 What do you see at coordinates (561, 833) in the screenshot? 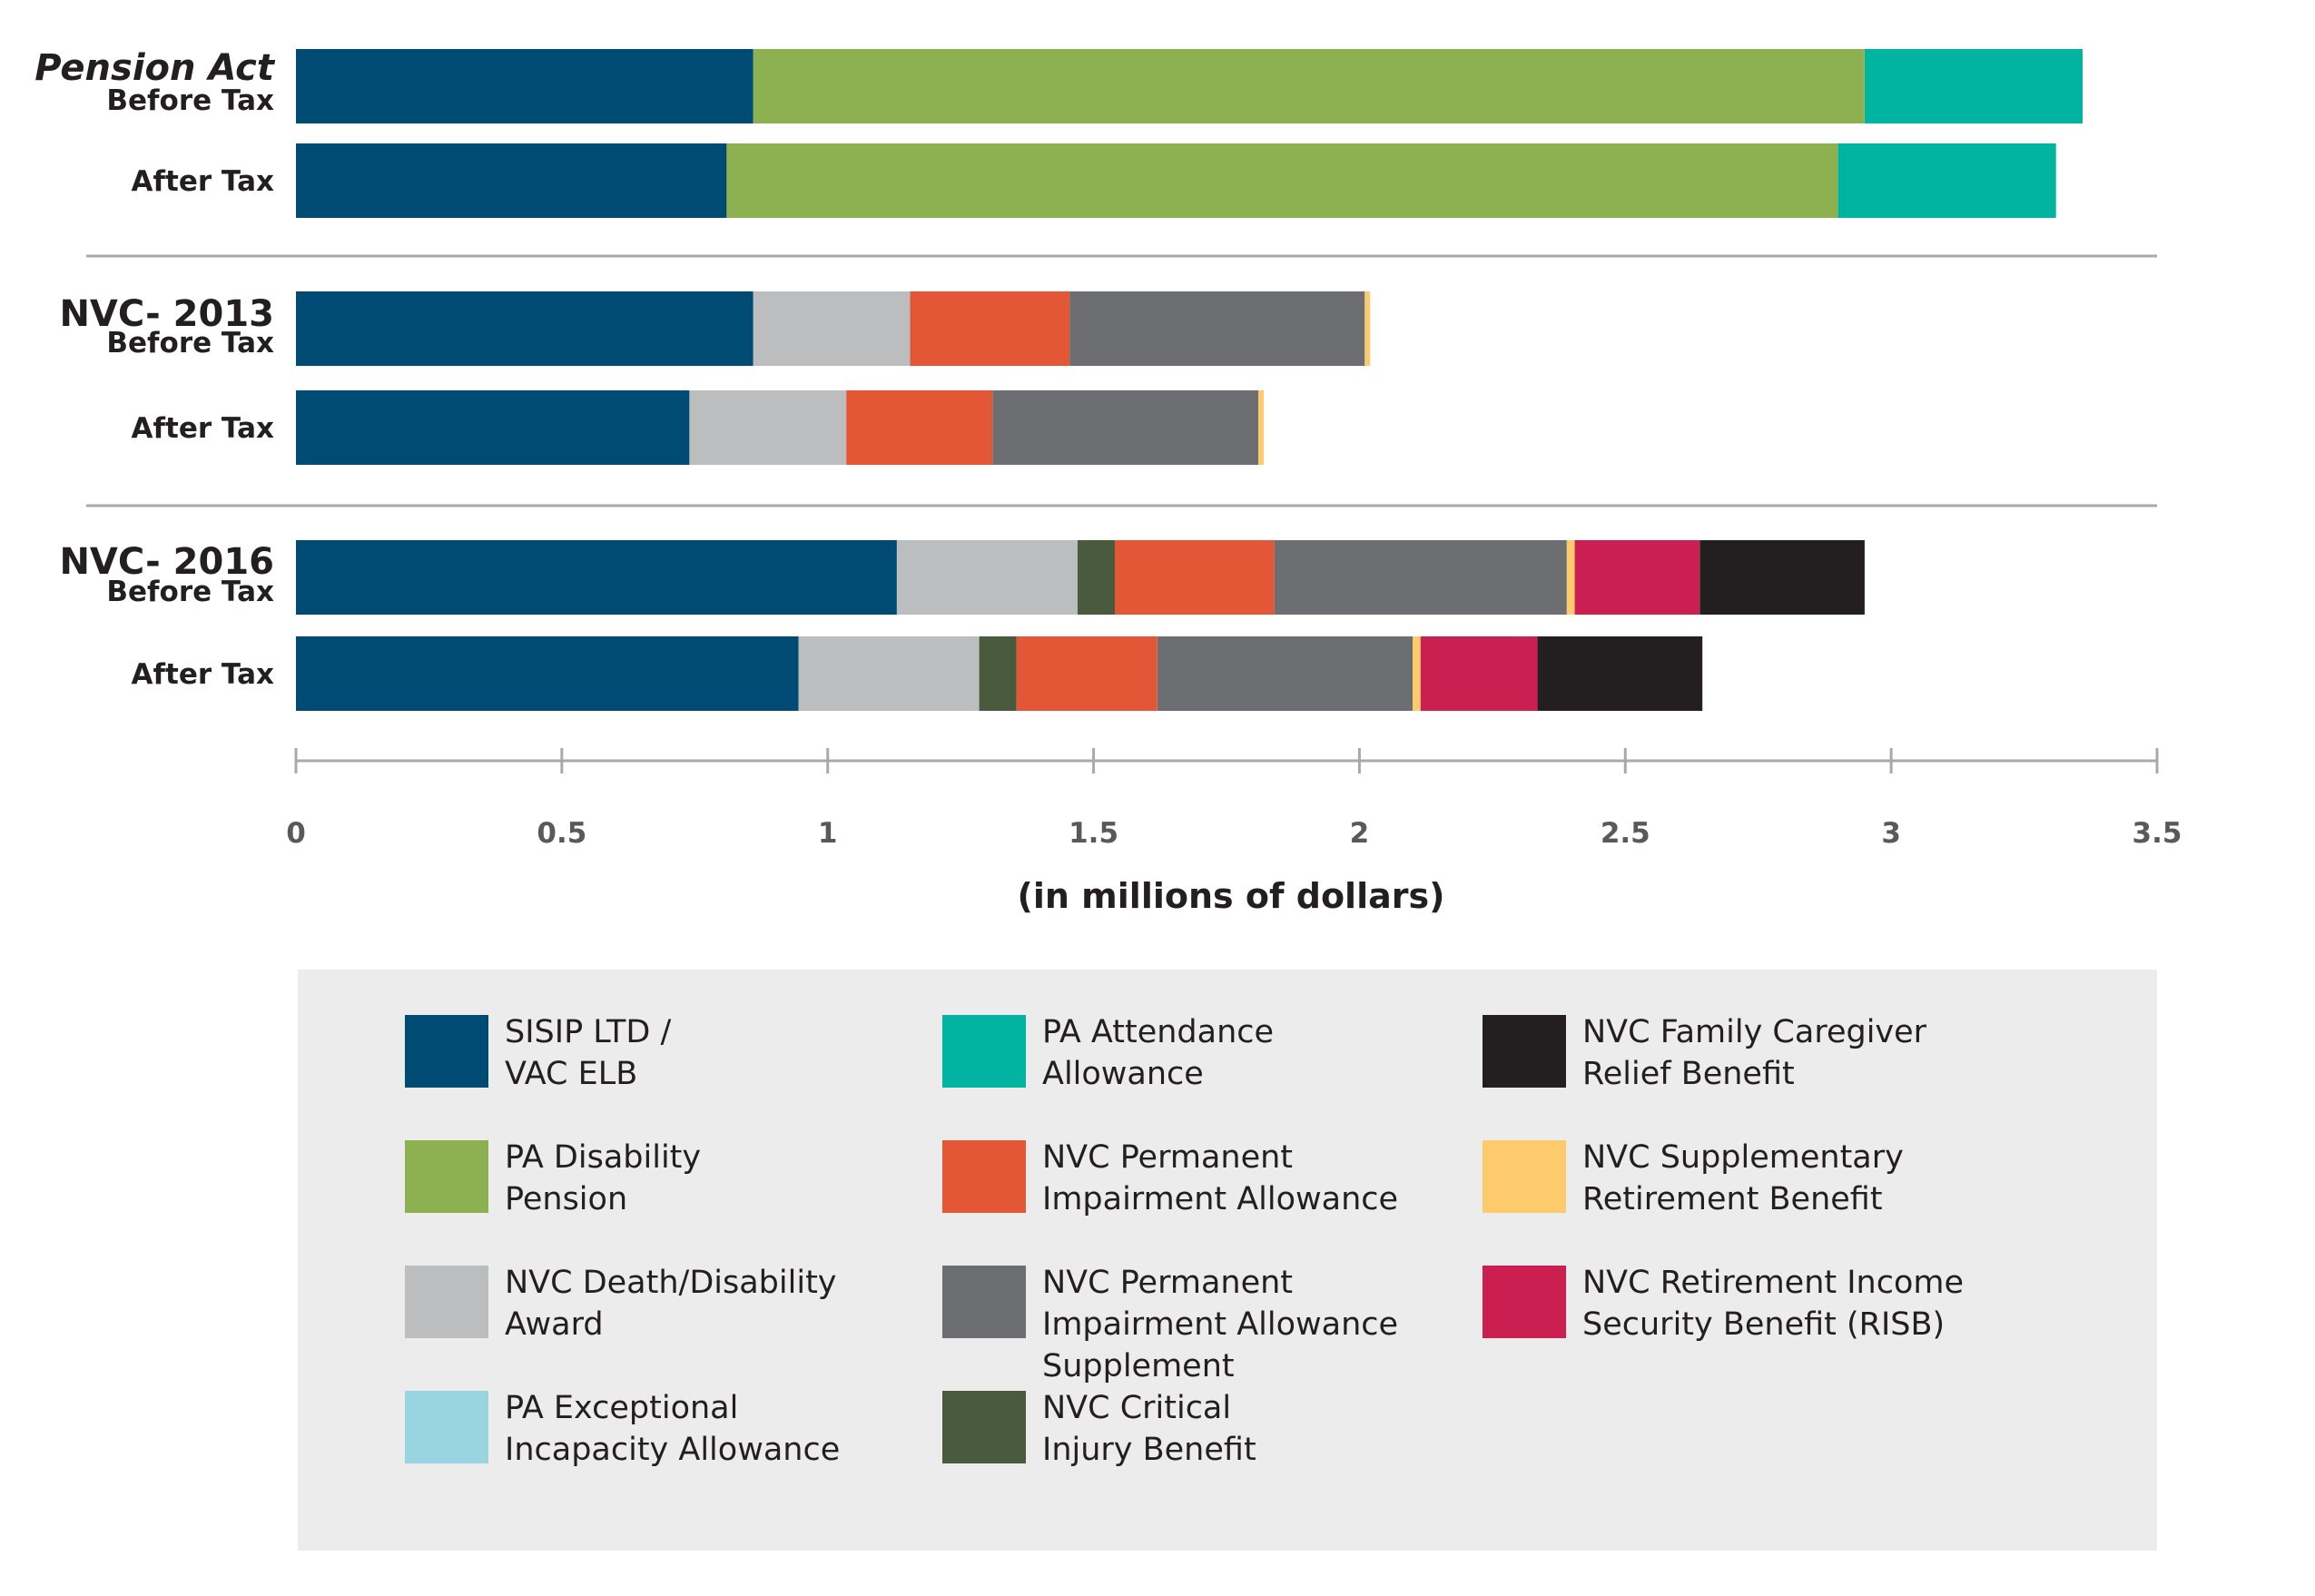
I see `x-tick-label: 0.5` at bounding box center [561, 833].